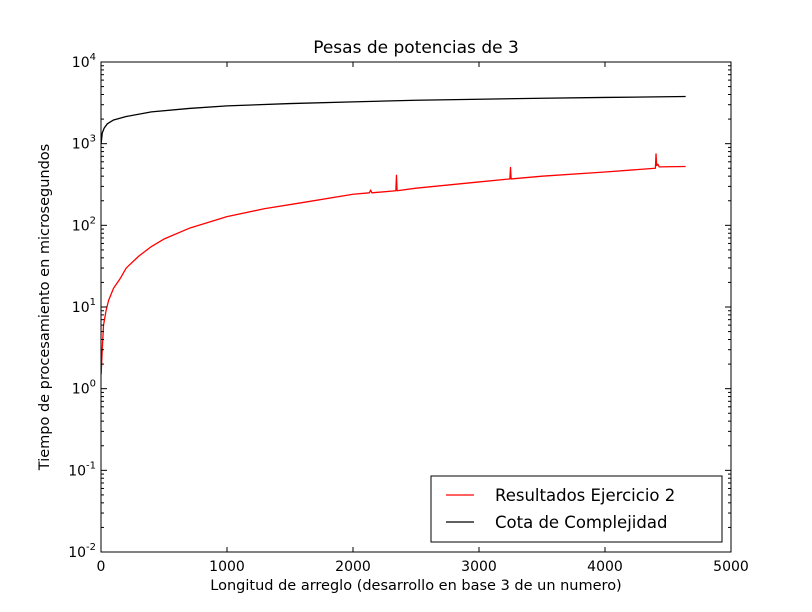 Image resolution: width=812 pixels, height=612 pixels. I want to click on chart-title: Pesas de potencias de 3, so click(416, 48).